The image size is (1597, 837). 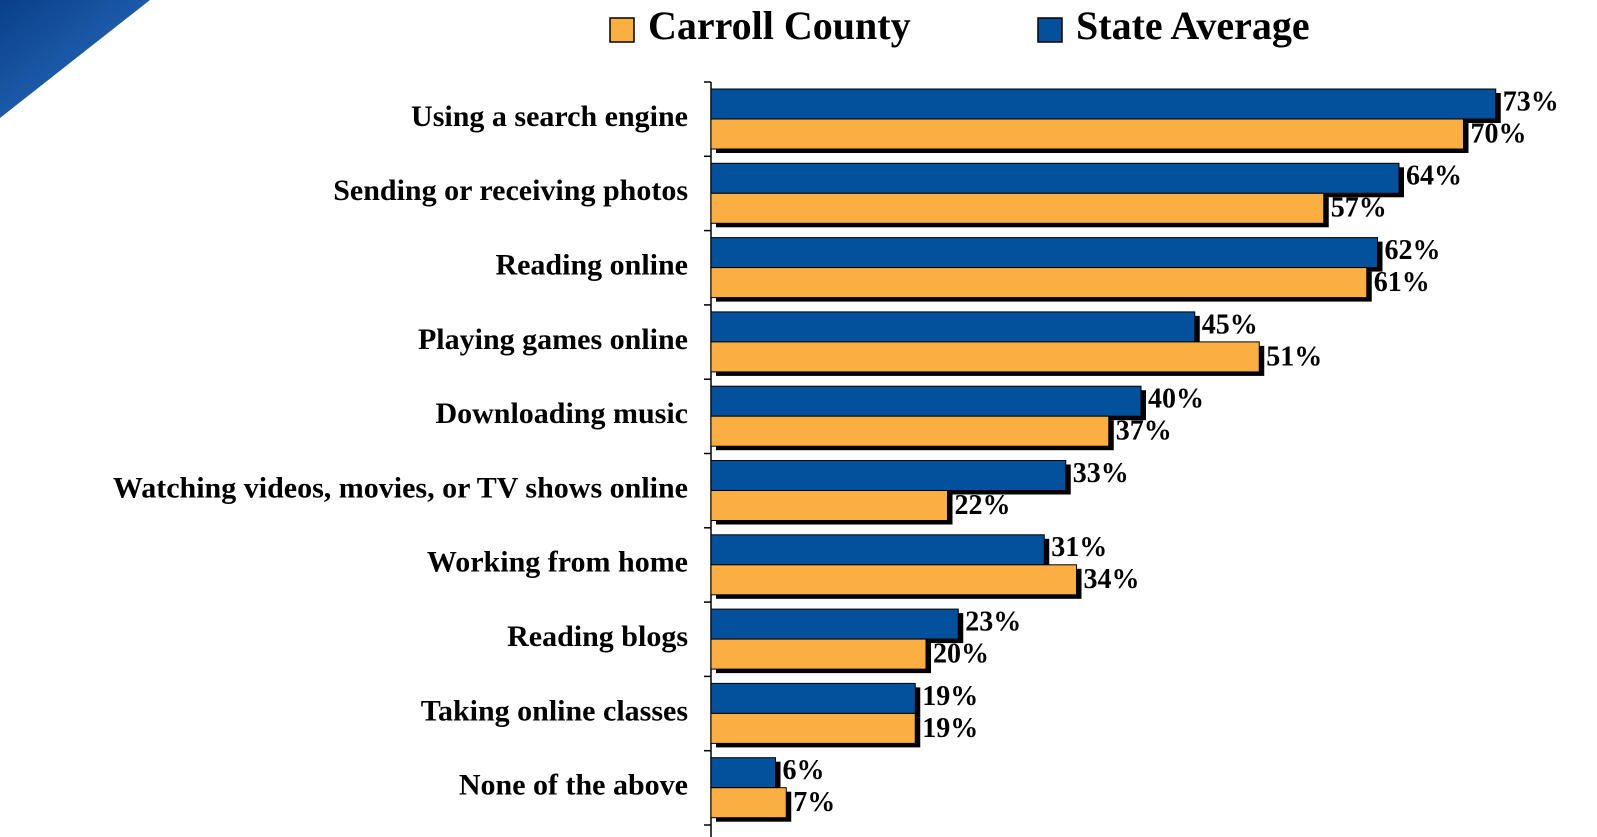 What do you see at coordinates (1112, 579) in the screenshot?
I see `value-label: 34%` at bounding box center [1112, 579].